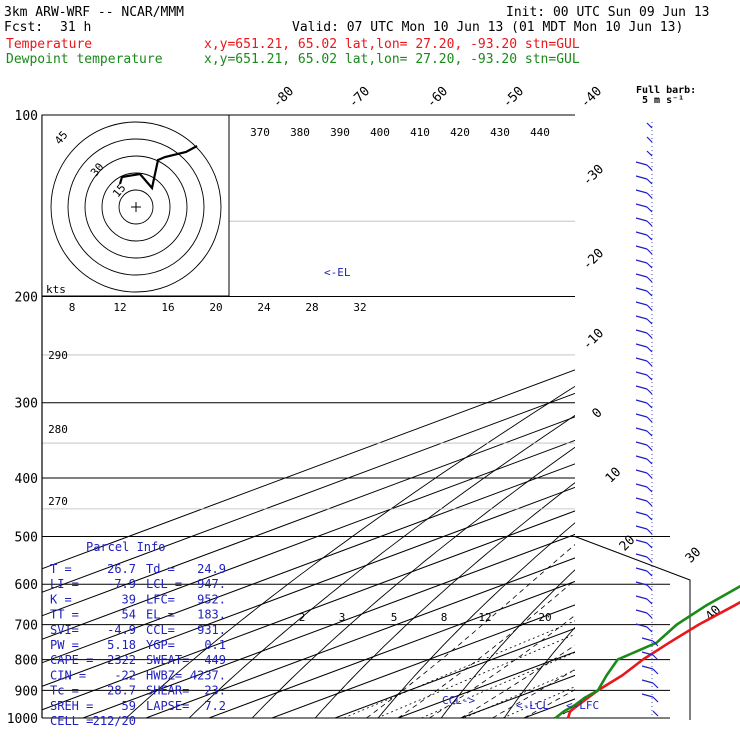  I want to click on parcel-info-value: 183., so click(211, 615).